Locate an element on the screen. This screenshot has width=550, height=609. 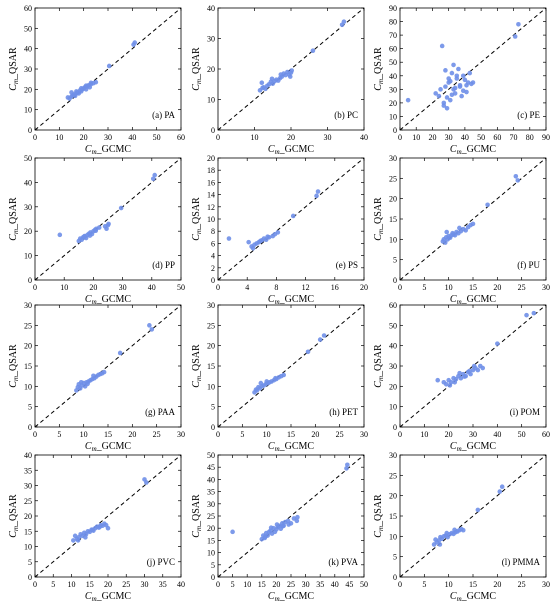
y-tick-label: 15 is located at coordinates (28, 366).